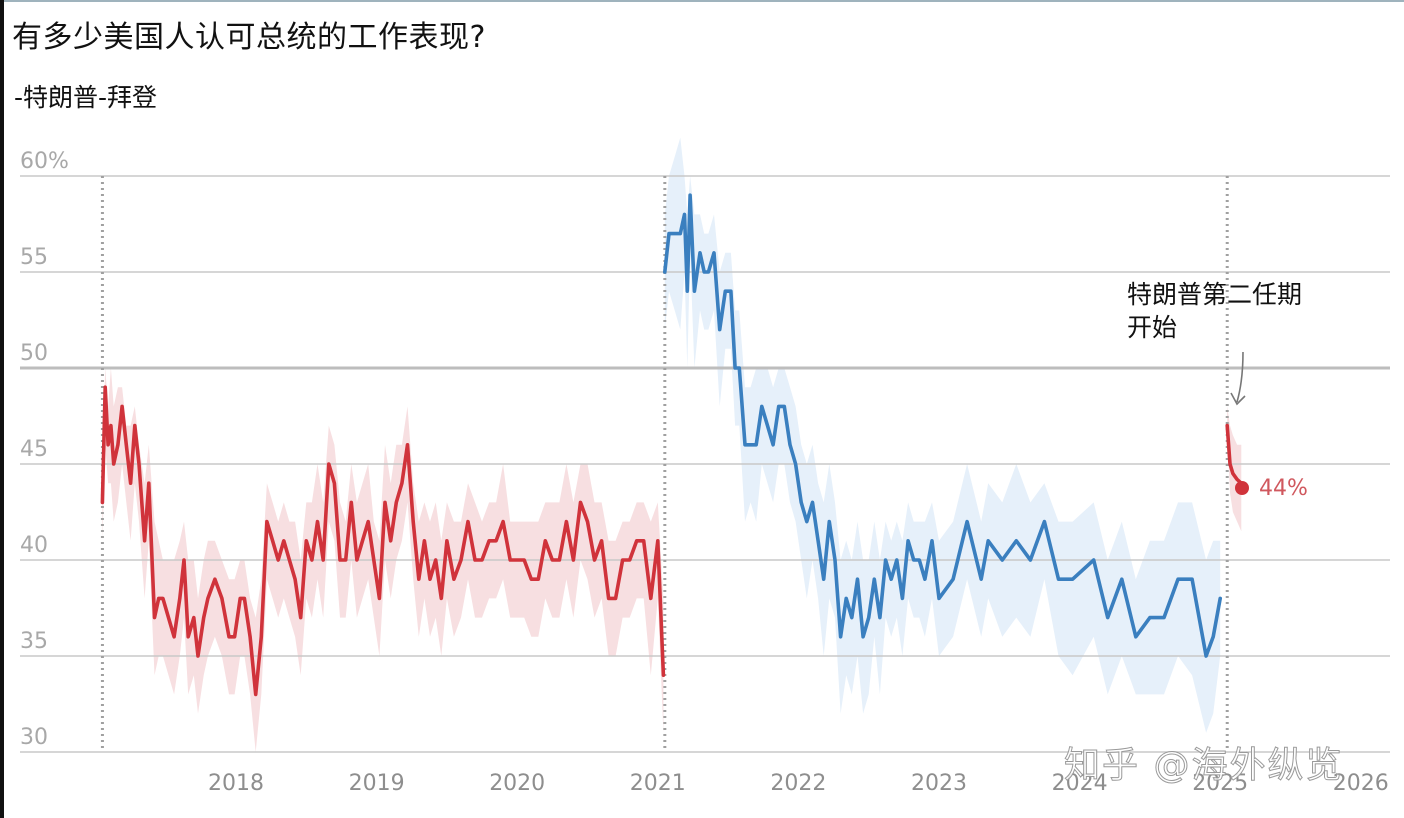 This screenshot has height=818, width=1404. Describe the element at coordinates (1361, 783) in the screenshot. I see `x-tick-label: 2026` at that location.